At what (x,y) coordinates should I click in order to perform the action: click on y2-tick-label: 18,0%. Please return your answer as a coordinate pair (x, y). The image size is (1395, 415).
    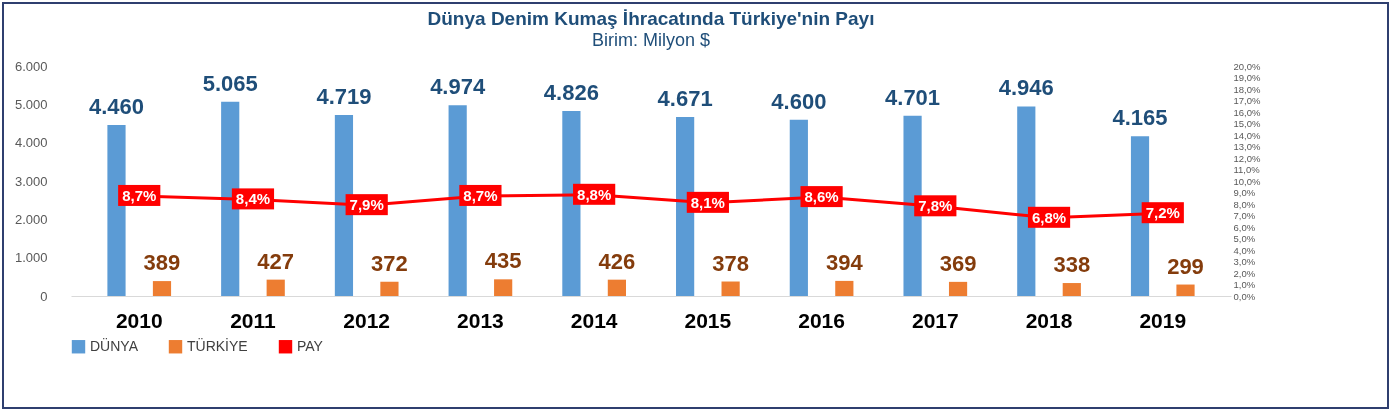
    Looking at the image, I should click on (1247, 89).